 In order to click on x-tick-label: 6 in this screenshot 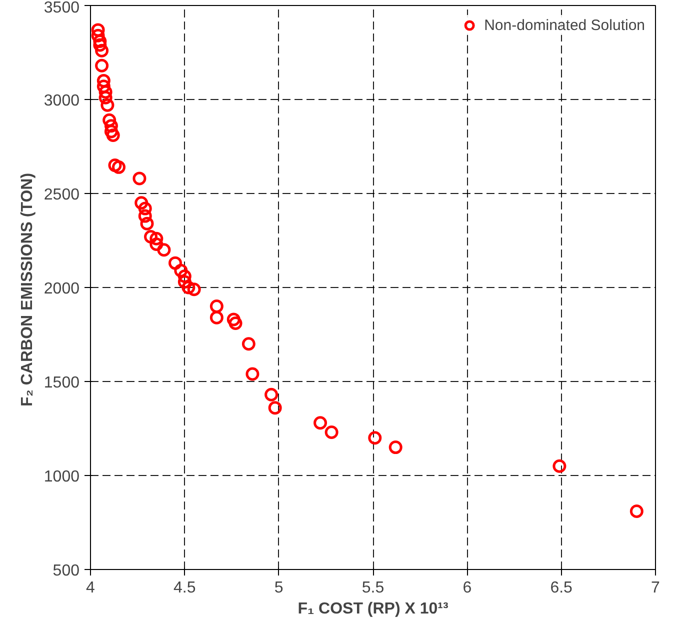, I will do `click(467, 588)`.